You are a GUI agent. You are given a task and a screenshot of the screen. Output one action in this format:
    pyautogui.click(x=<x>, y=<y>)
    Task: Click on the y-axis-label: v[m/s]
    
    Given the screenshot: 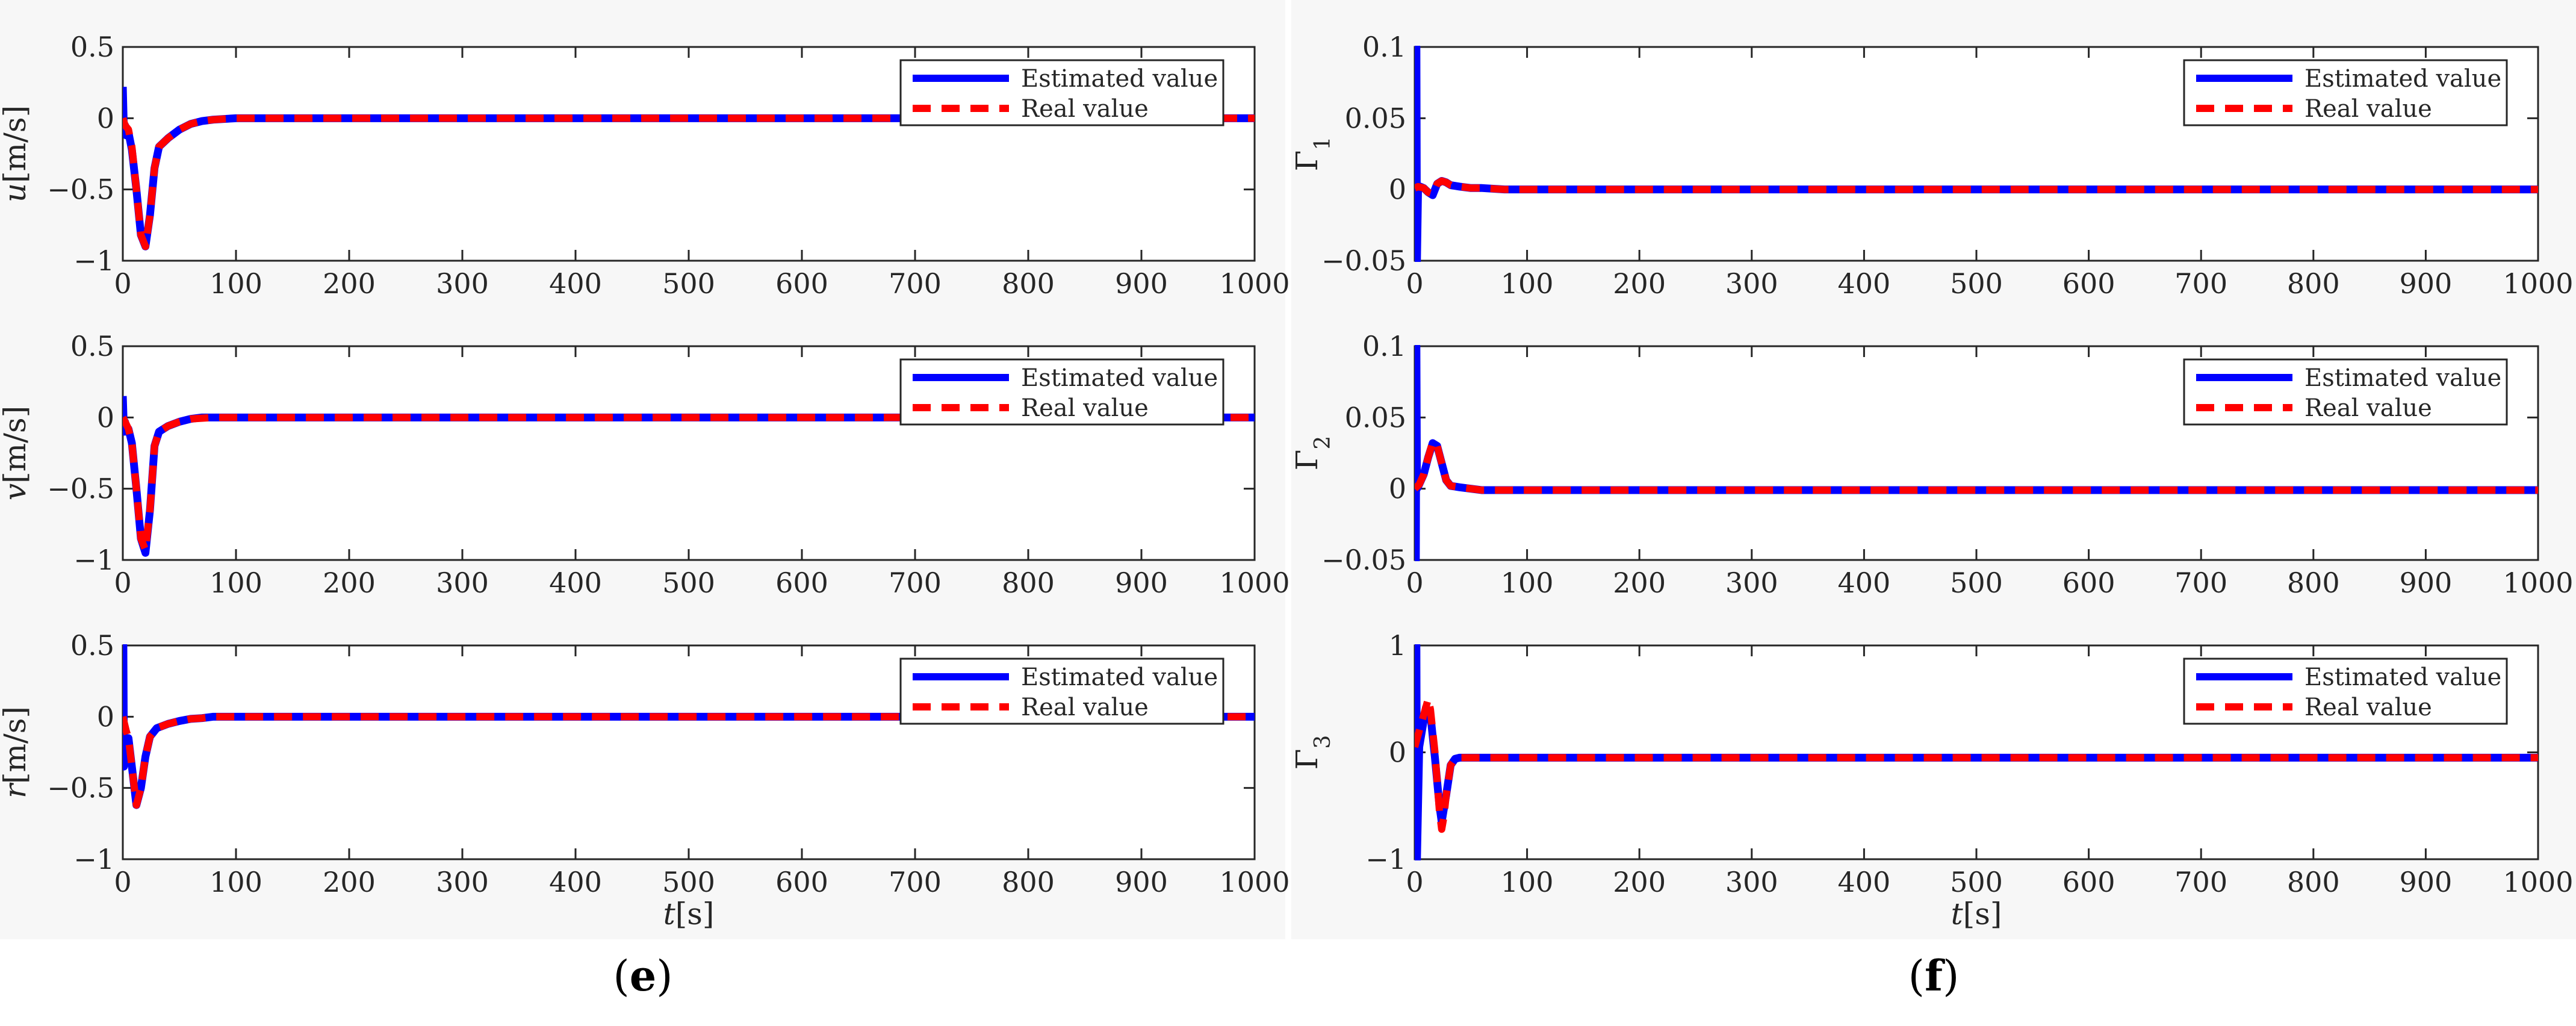 What is the action you would take?
    pyautogui.click(x=16, y=453)
    